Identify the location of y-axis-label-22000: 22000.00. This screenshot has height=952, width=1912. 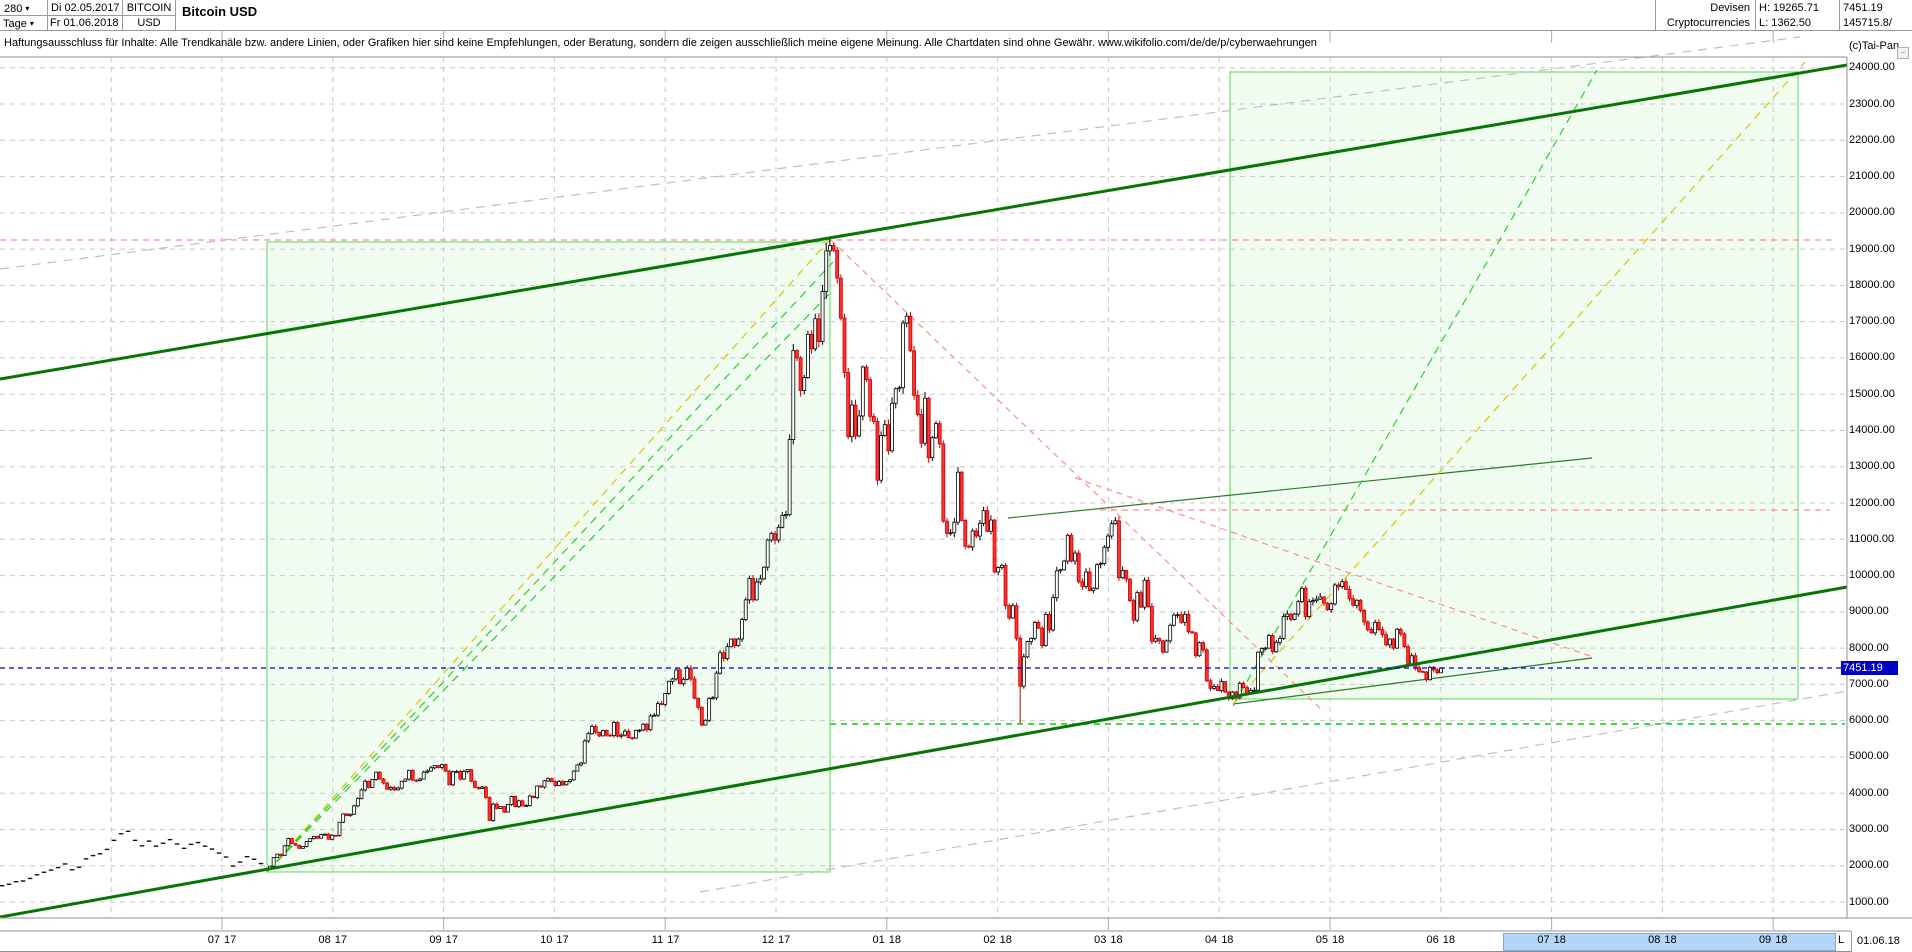
(1872, 139).